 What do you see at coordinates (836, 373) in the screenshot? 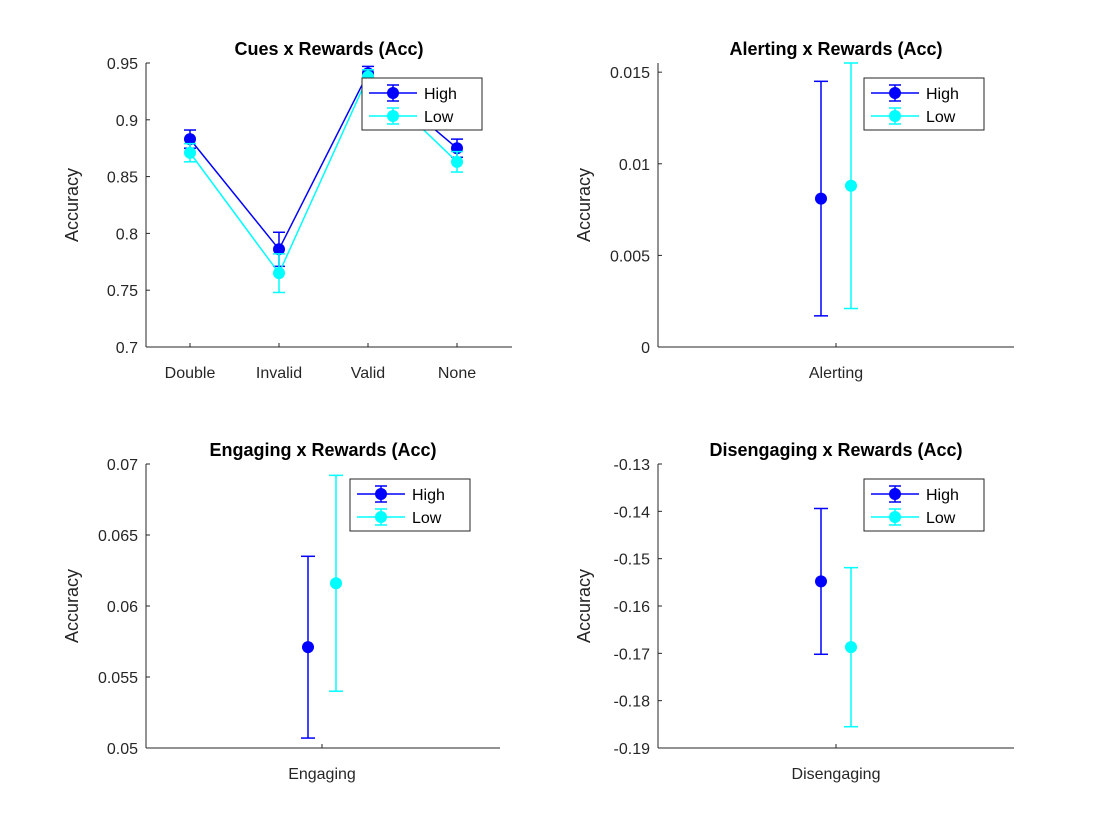
I see `x-tick-label: Alerting` at bounding box center [836, 373].